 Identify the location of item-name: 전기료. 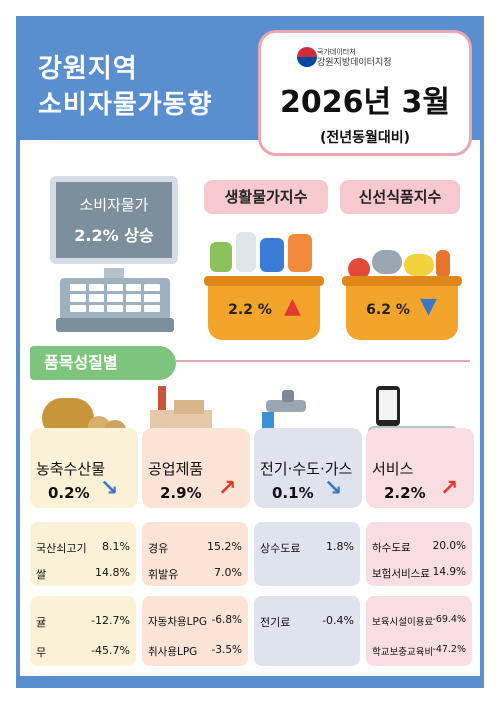
(275, 622).